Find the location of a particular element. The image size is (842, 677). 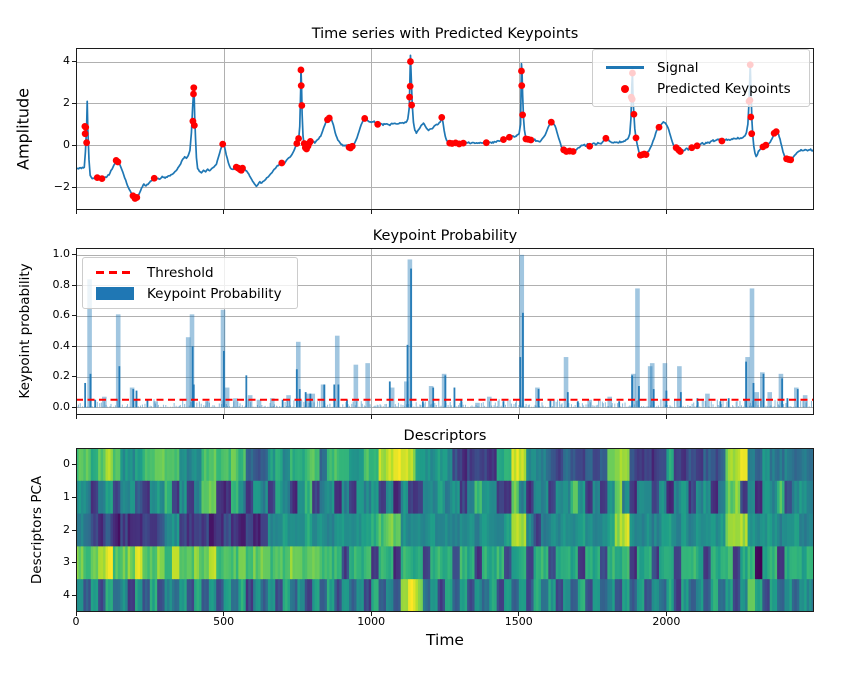

signal-legend: Signal Predicted Keypoints is located at coordinates (701, 78).